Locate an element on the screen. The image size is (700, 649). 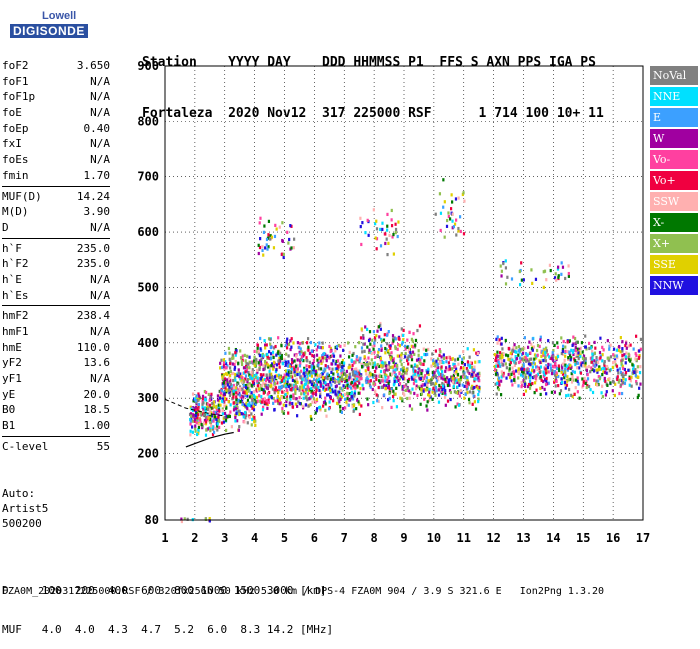
param-label: hmE is located at coordinates (12, 347).